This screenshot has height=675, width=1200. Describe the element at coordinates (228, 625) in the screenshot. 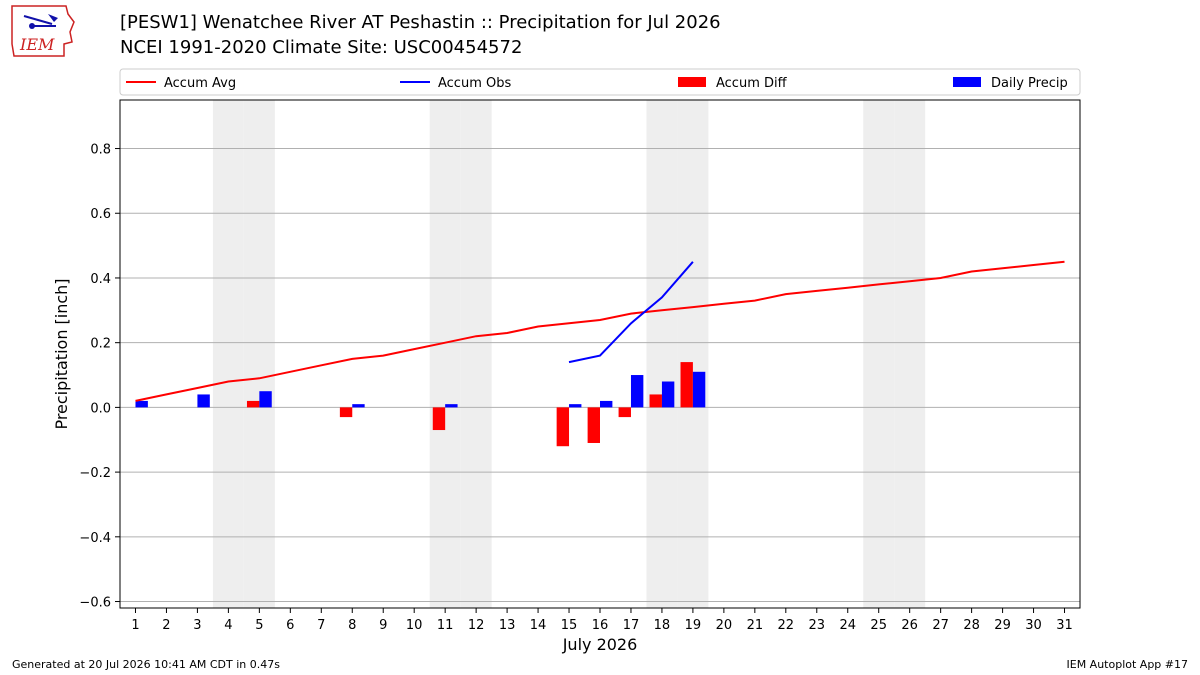

I see `x-tick-label: 4` at that location.